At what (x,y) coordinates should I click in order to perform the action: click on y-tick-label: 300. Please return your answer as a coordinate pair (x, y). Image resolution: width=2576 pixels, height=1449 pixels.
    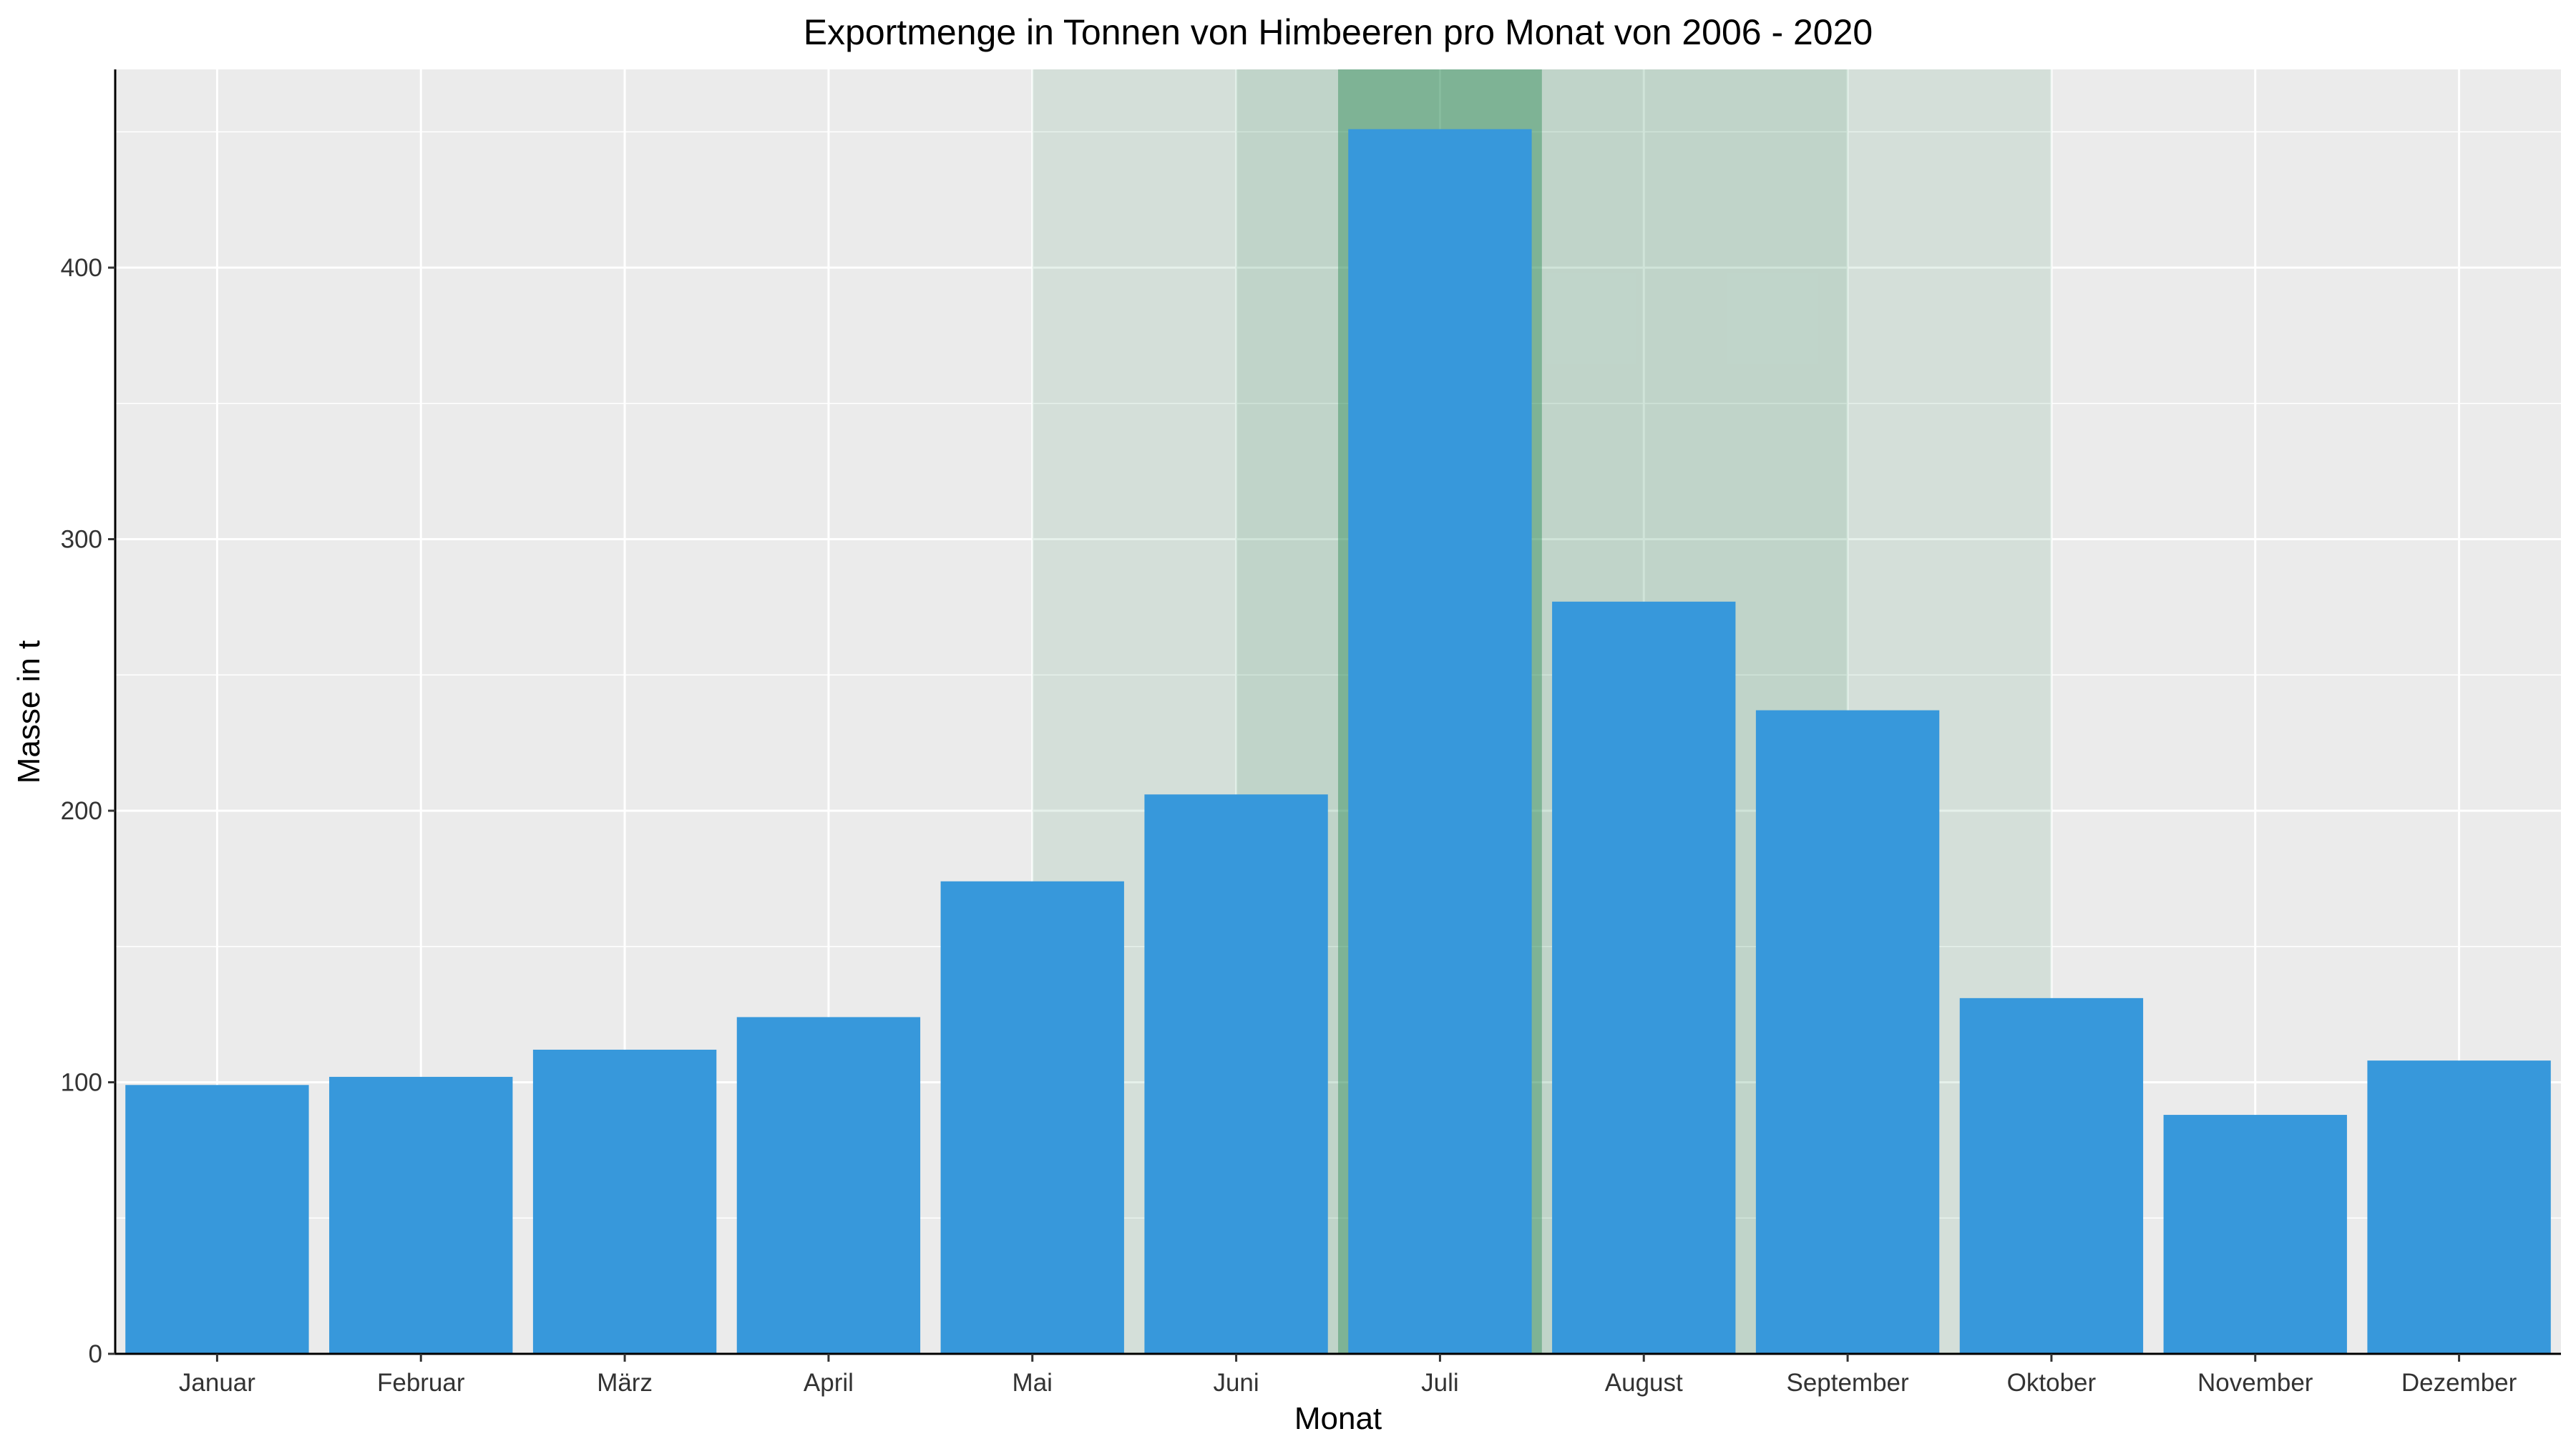
    Looking at the image, I should click on (81, 540).